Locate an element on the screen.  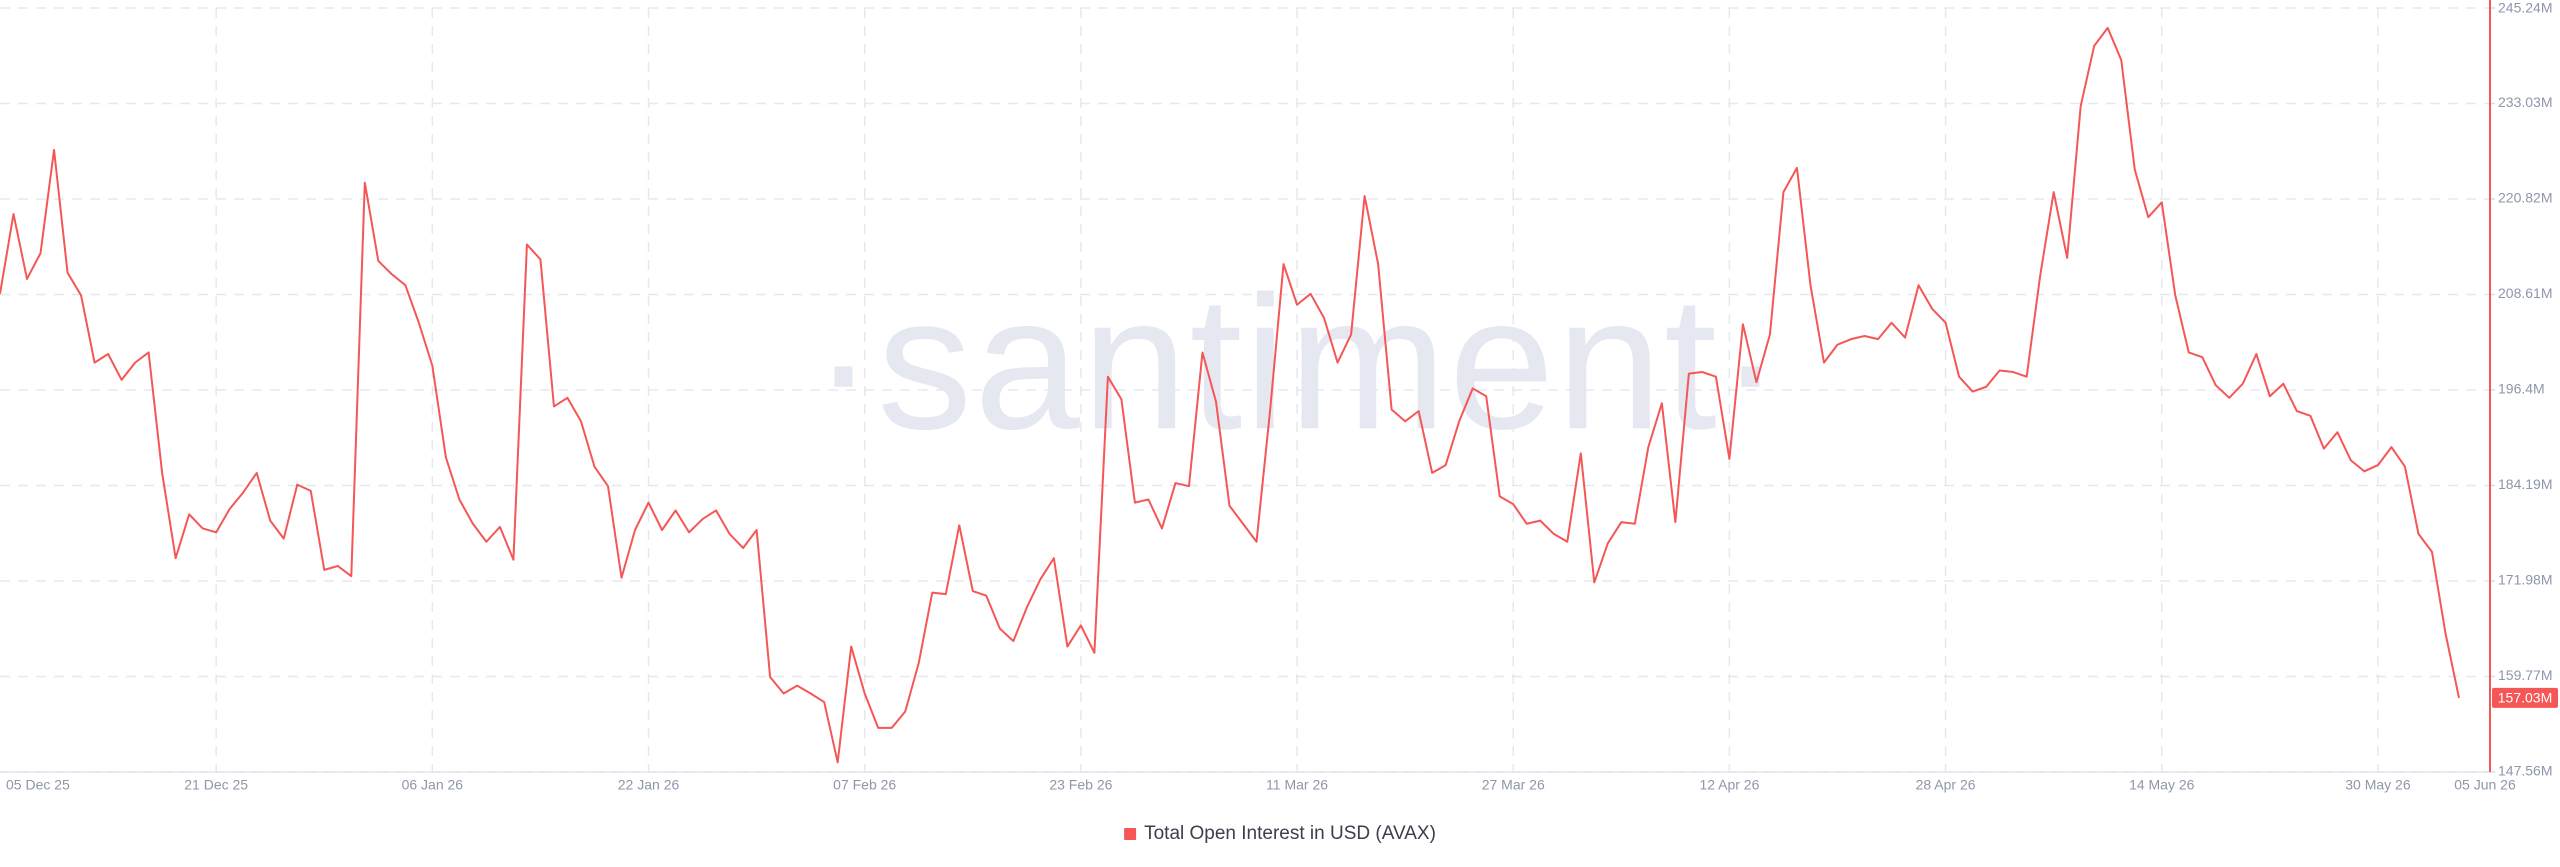
x-tick-label: 11 Mar 26 is located at coordinates (1297, 785).